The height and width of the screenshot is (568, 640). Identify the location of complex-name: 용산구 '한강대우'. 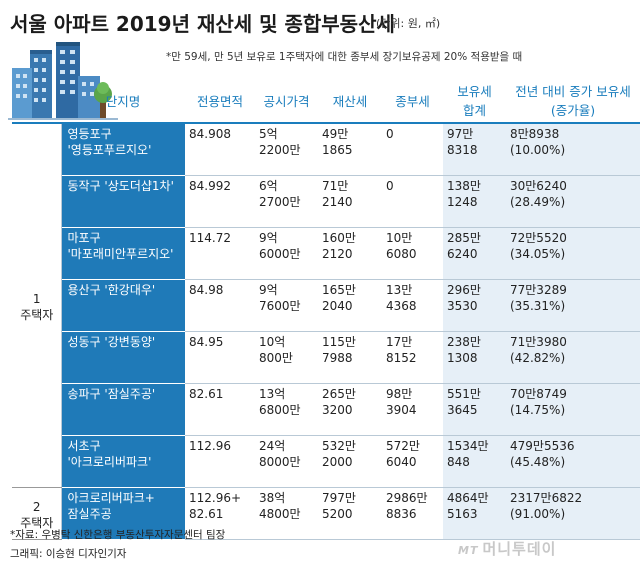
(123, 305).